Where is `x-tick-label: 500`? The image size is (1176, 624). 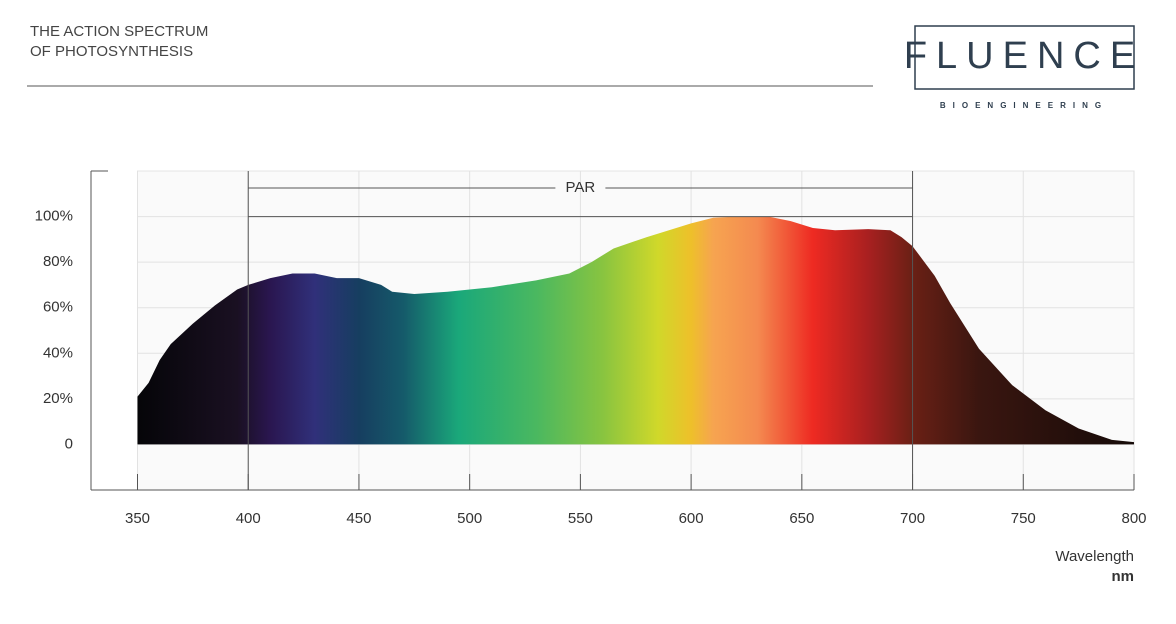 x-tick-label: 500 is located at coordinates (469, 518).